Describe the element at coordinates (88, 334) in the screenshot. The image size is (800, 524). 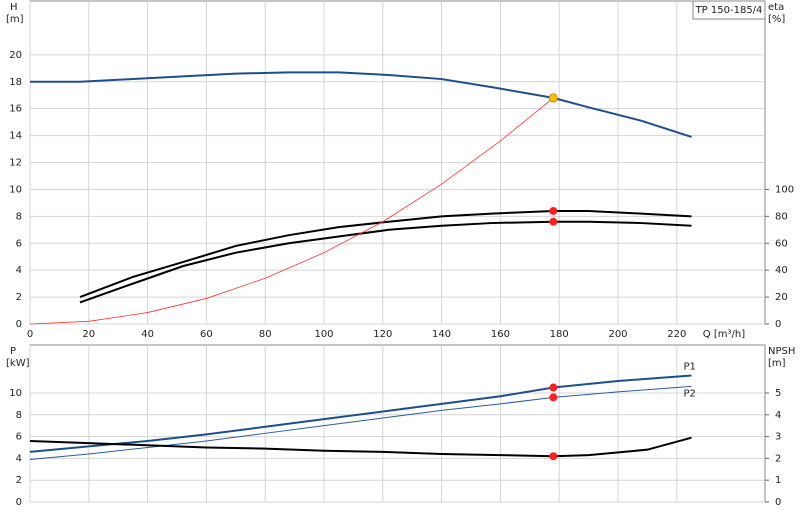
I see `x-tick-label: 20` at that location.